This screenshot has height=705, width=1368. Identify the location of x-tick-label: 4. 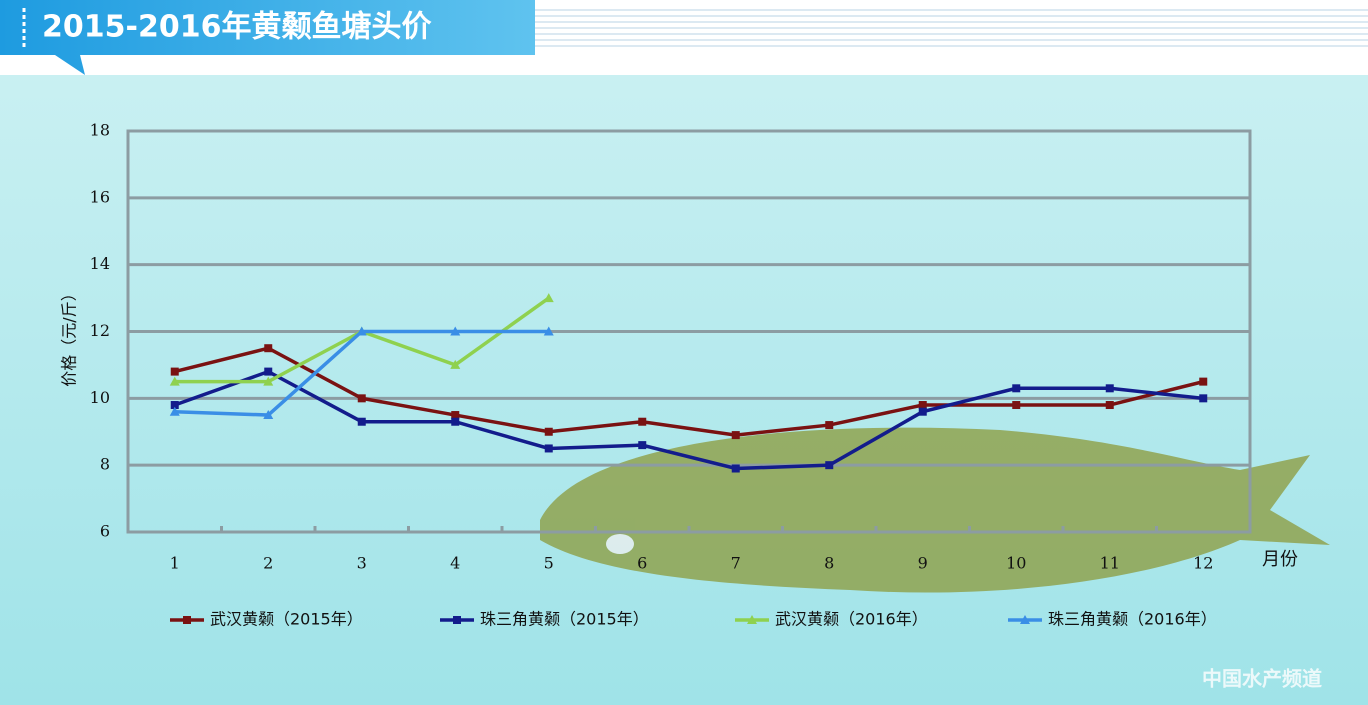
(455, 563).